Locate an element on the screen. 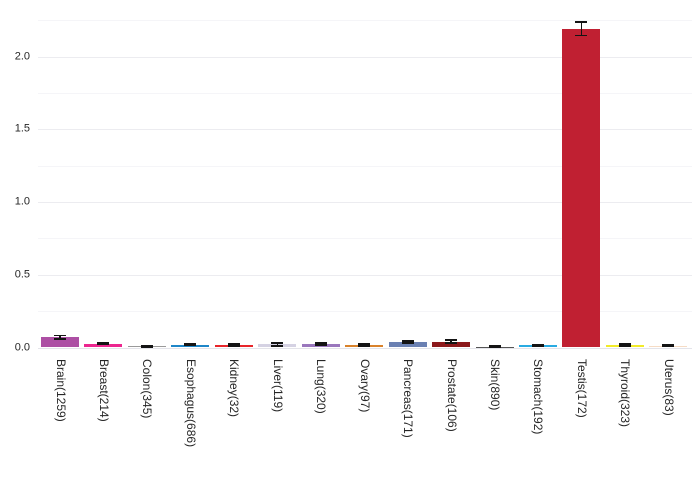 This screenshot has height=480, width=700. y-tick-label: 2.0 is located at coordinates (22, 56).